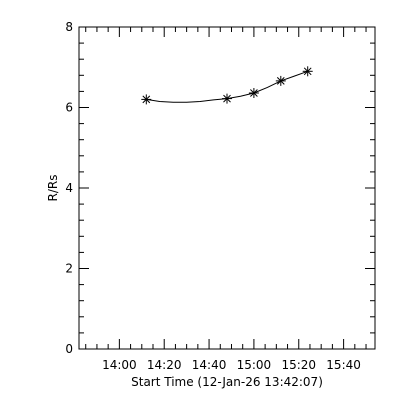 This screenshot has height=400, width=400. What do you see at coordinates (227, 382) in the screenshot?
I see `x-axis-label: Start Time (12-Jan-26 13:42:07)` at bounding box center [227, 382].